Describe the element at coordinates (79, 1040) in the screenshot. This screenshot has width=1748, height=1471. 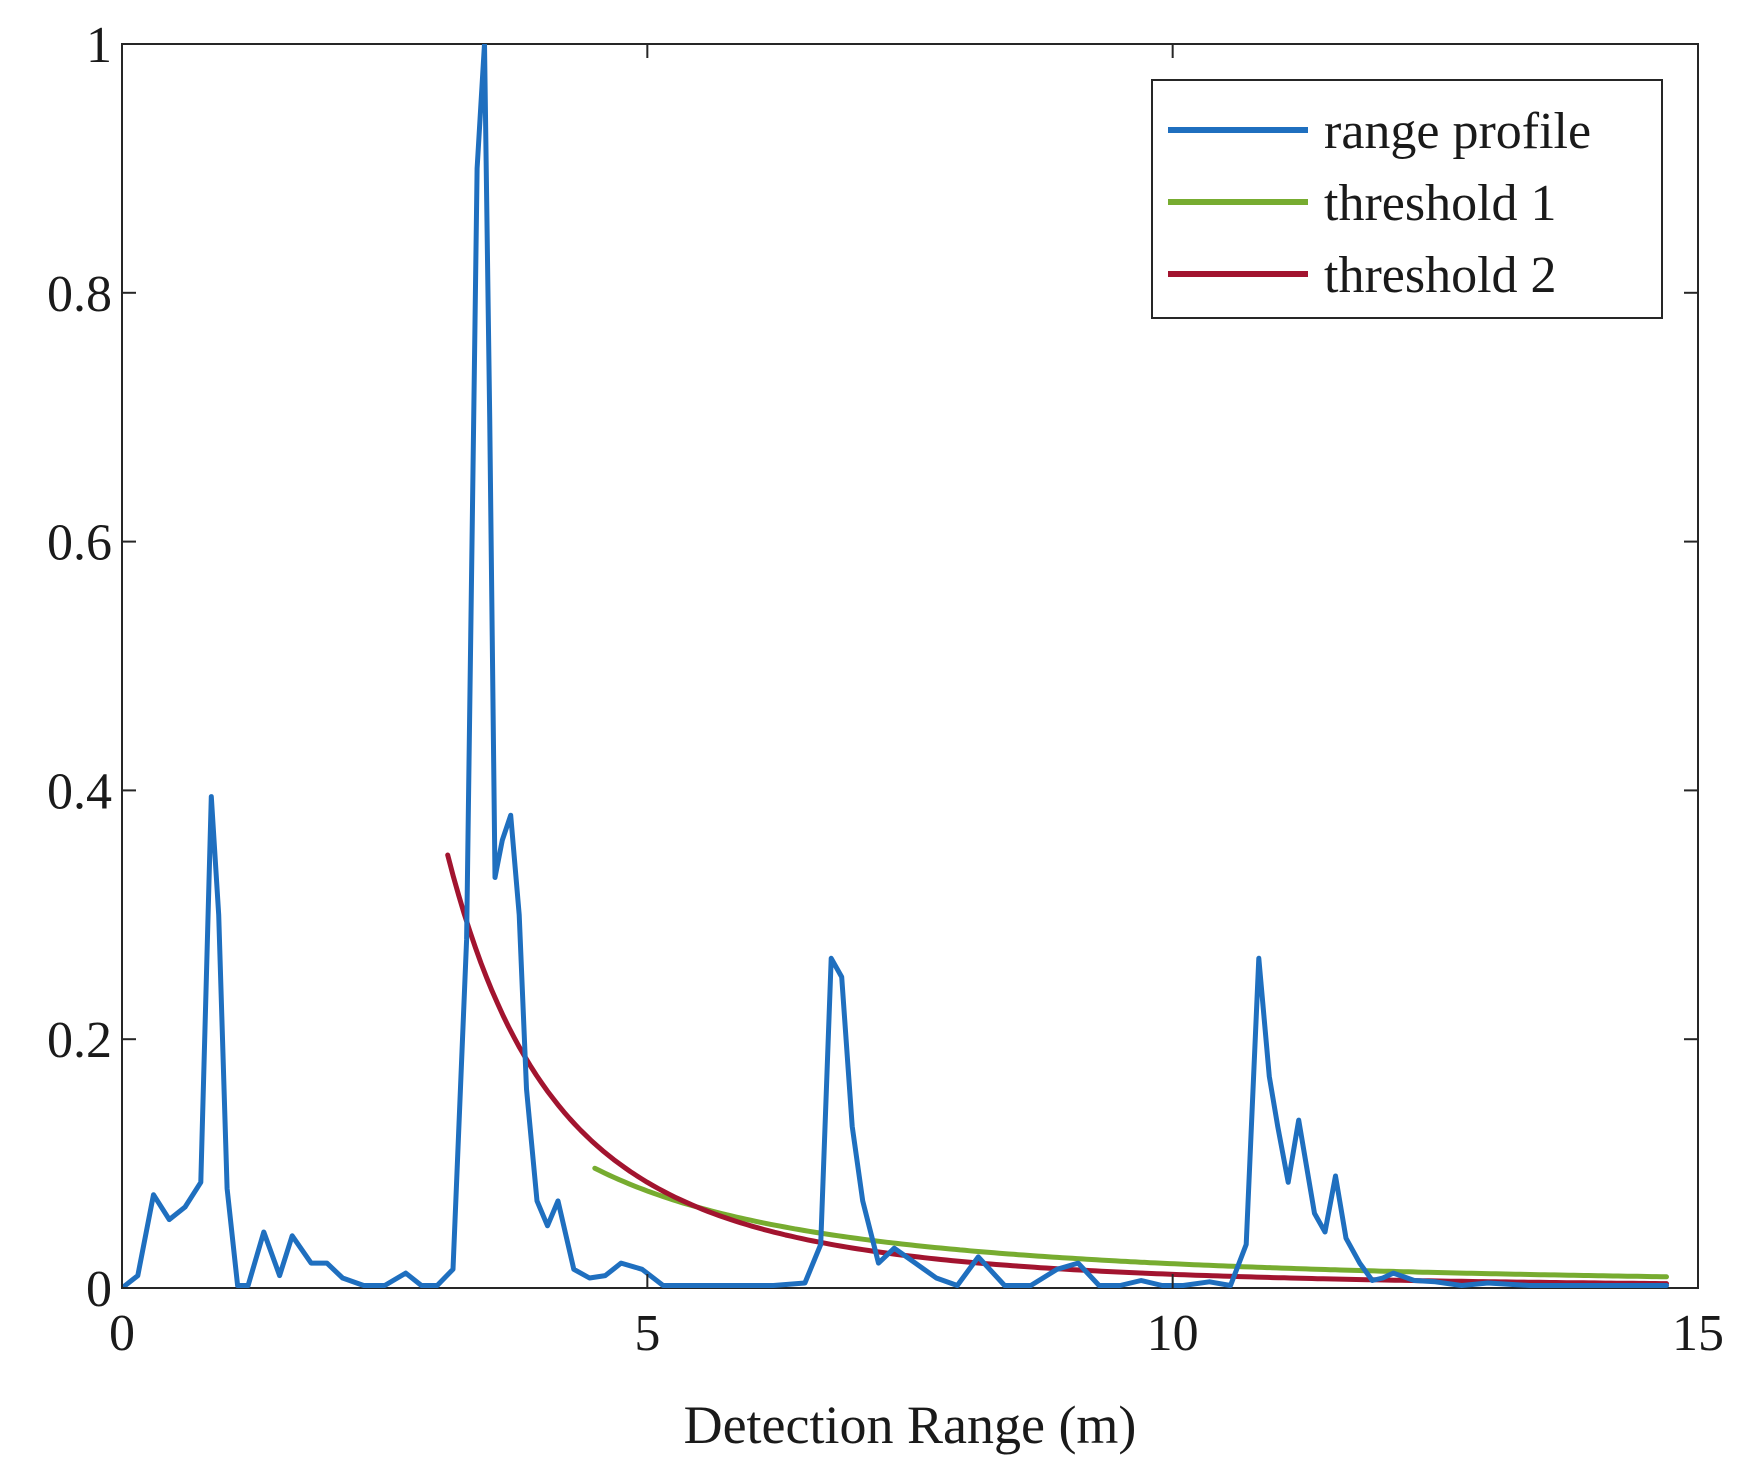
I see `y-tick-label: 0.2` at that location.